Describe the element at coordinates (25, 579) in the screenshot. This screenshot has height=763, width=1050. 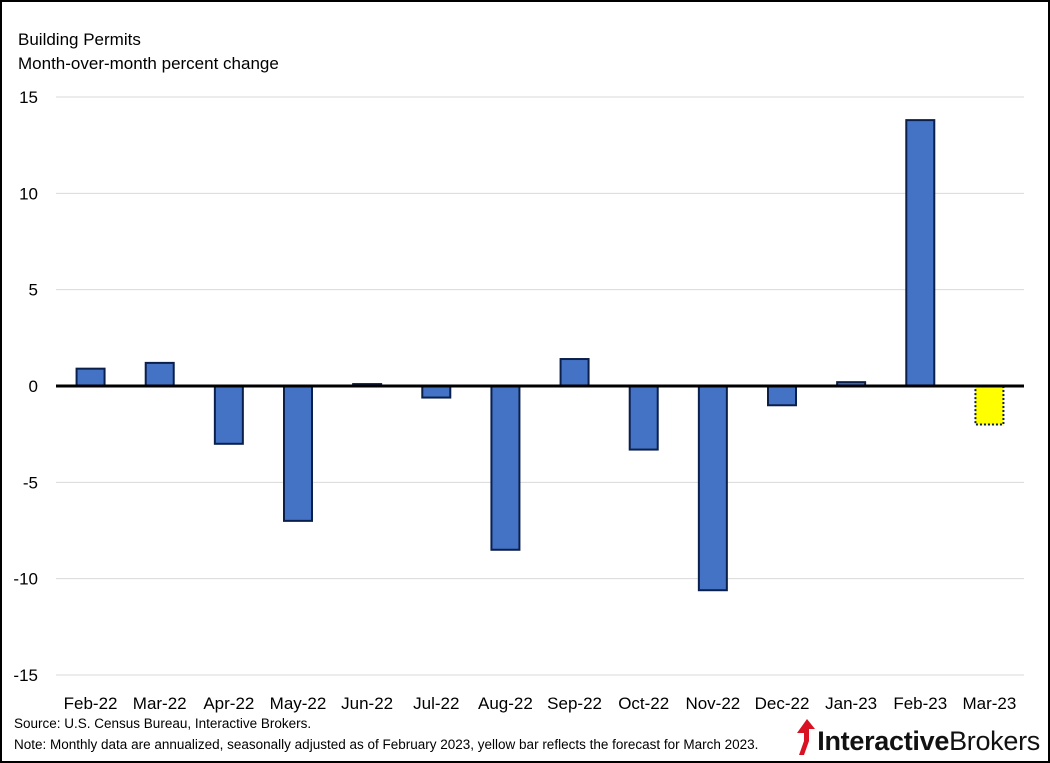
I see `y-tick-label: -10` at that location.